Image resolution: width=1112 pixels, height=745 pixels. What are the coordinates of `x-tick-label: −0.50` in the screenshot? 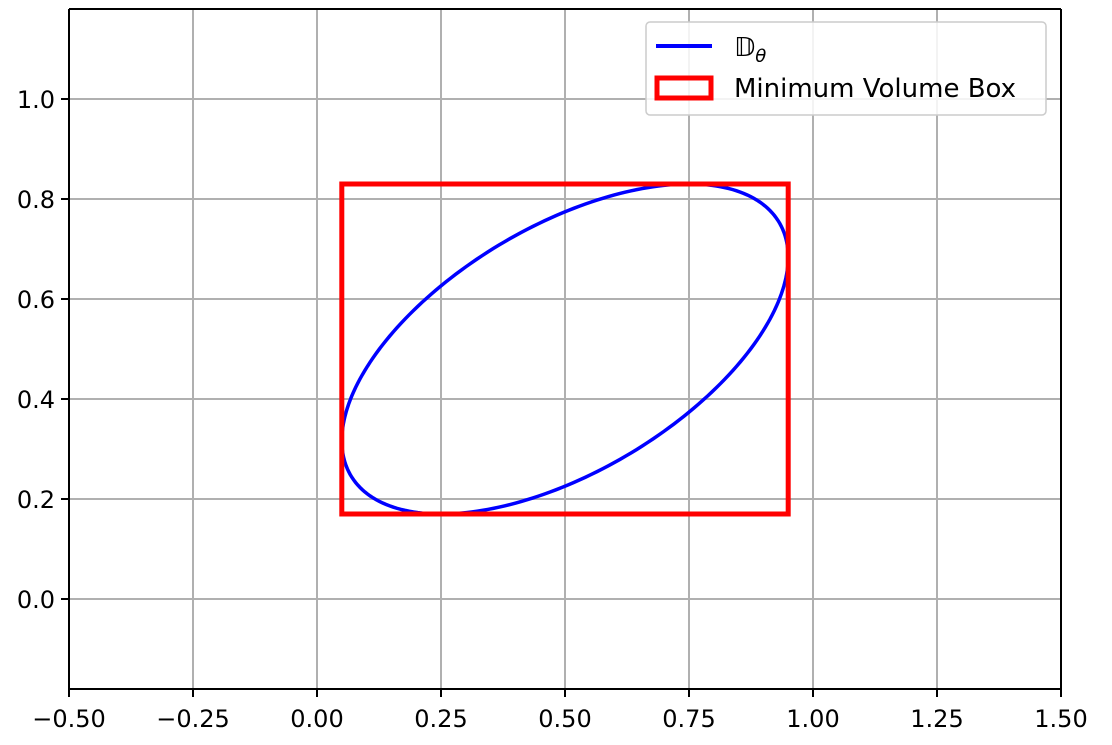 It's located at (69, 719).